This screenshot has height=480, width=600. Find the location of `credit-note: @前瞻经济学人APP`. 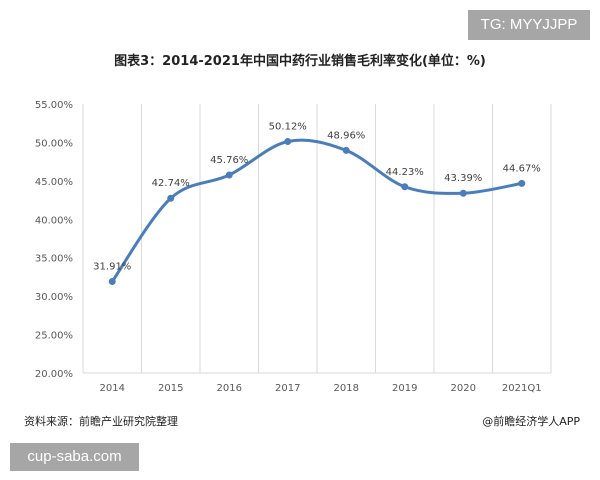

credit-note: @前瞻经济学人APP is located at coordinates (531, 421).